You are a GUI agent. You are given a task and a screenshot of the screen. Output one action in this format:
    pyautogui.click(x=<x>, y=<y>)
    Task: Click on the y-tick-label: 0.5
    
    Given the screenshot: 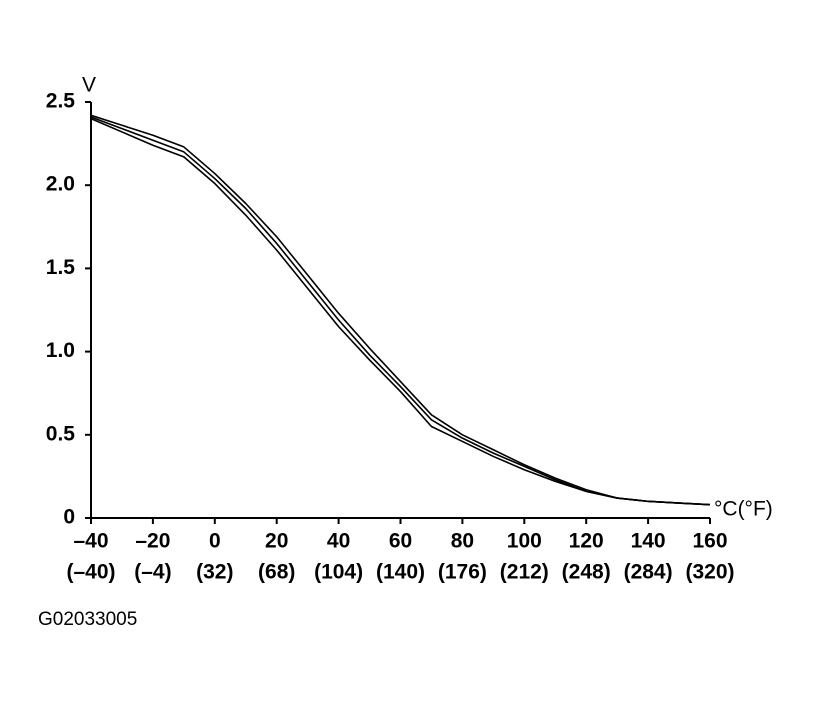 What is the action you would take?
    pyautogui.click(x=61, y=433)
    